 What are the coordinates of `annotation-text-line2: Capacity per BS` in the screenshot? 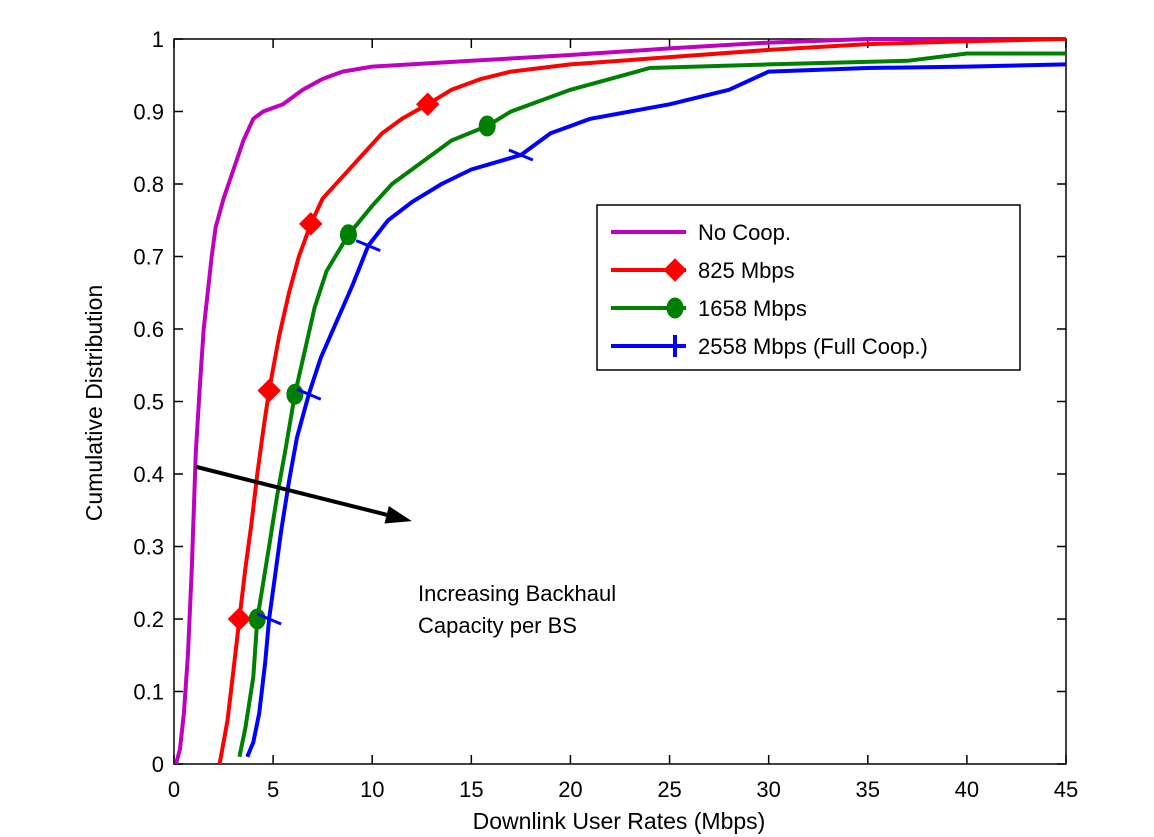 It's located at (497, 625).